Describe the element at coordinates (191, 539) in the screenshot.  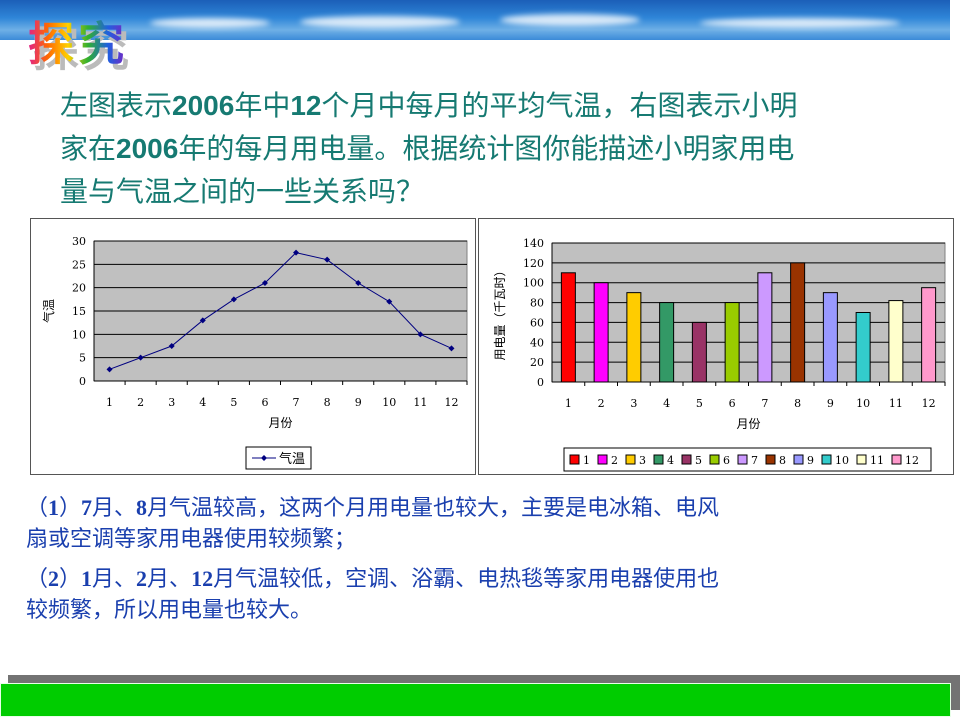
I see `text-segment: 扇或空调等家用电器使用较频繁；` at that location.